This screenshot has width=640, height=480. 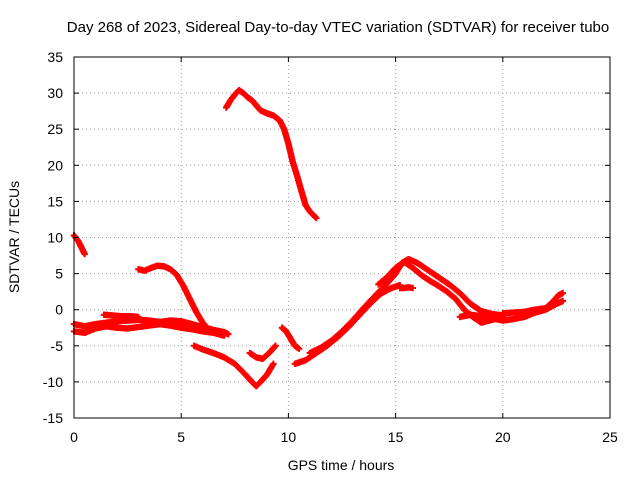 I want to click on y-tick-label: 35, so click(x=55, y=57).